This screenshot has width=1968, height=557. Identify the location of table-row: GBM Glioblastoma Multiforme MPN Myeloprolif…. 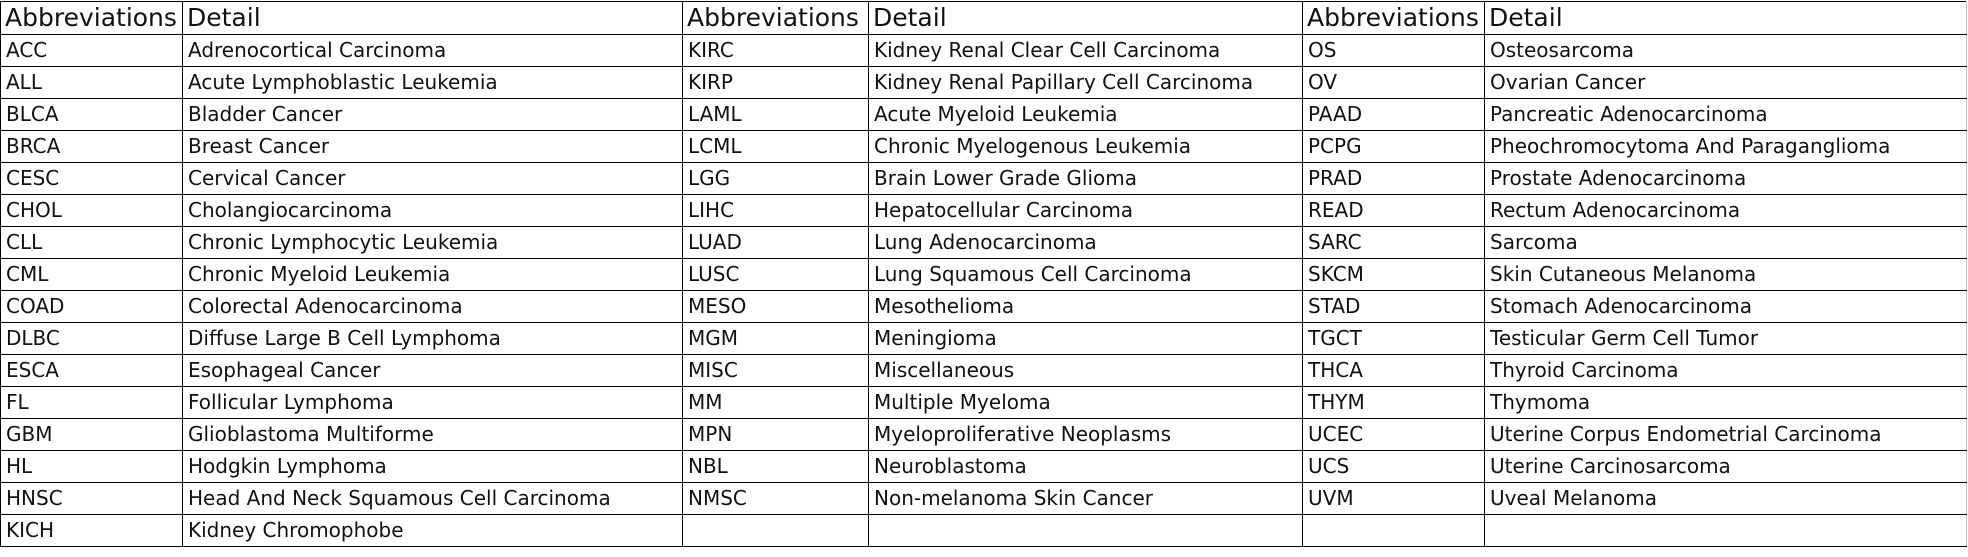
(983, 434).